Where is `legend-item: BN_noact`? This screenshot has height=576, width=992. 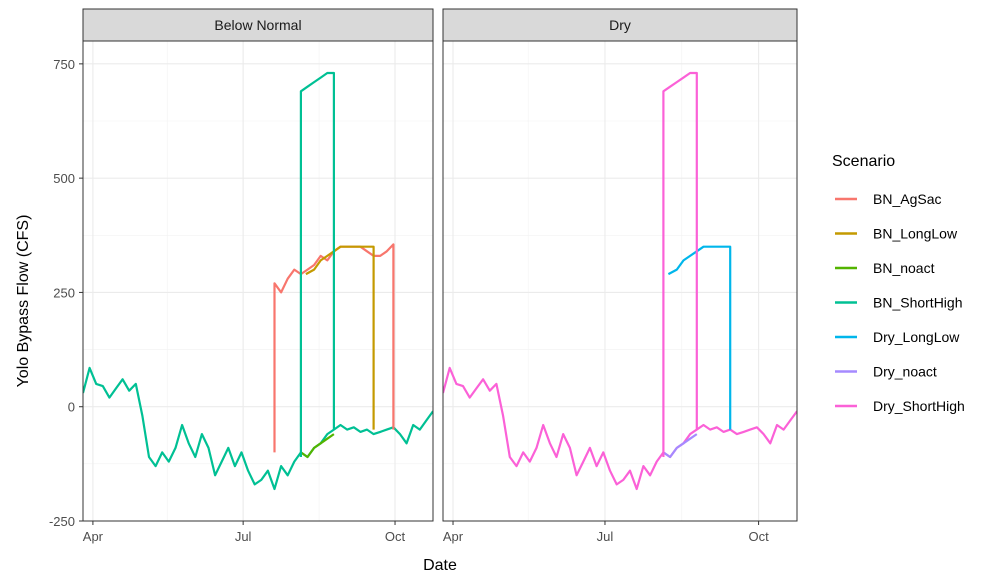 legend-item: BN_noact is located at coordinates (885, 268).